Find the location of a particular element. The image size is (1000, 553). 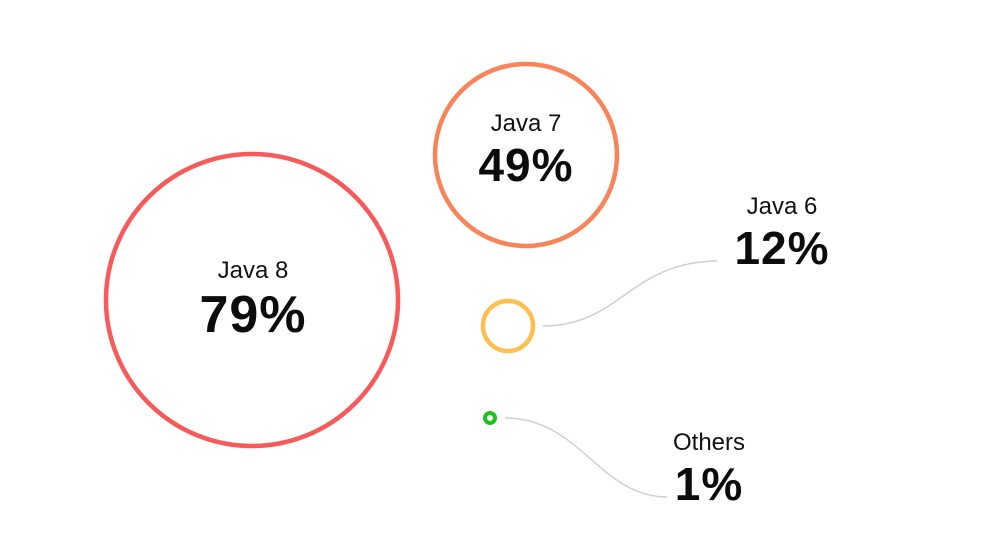

java7-label: Java 7 49% is located at coordinates (525, 151).